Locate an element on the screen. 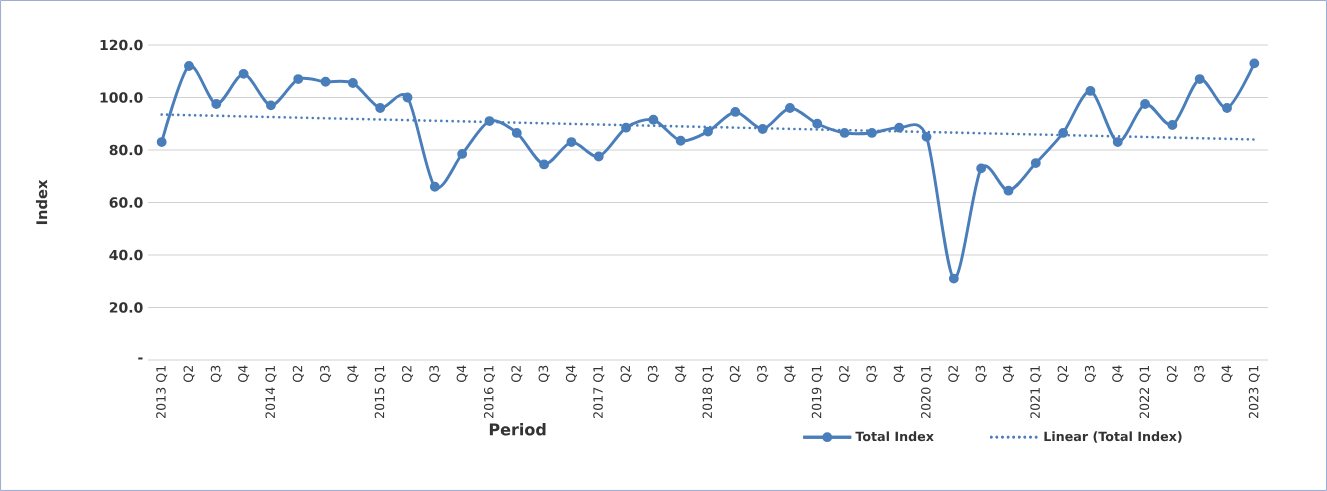 The image size is (1327, 491). y-tick-label: 20.0 is located at coordinates (126, 307).